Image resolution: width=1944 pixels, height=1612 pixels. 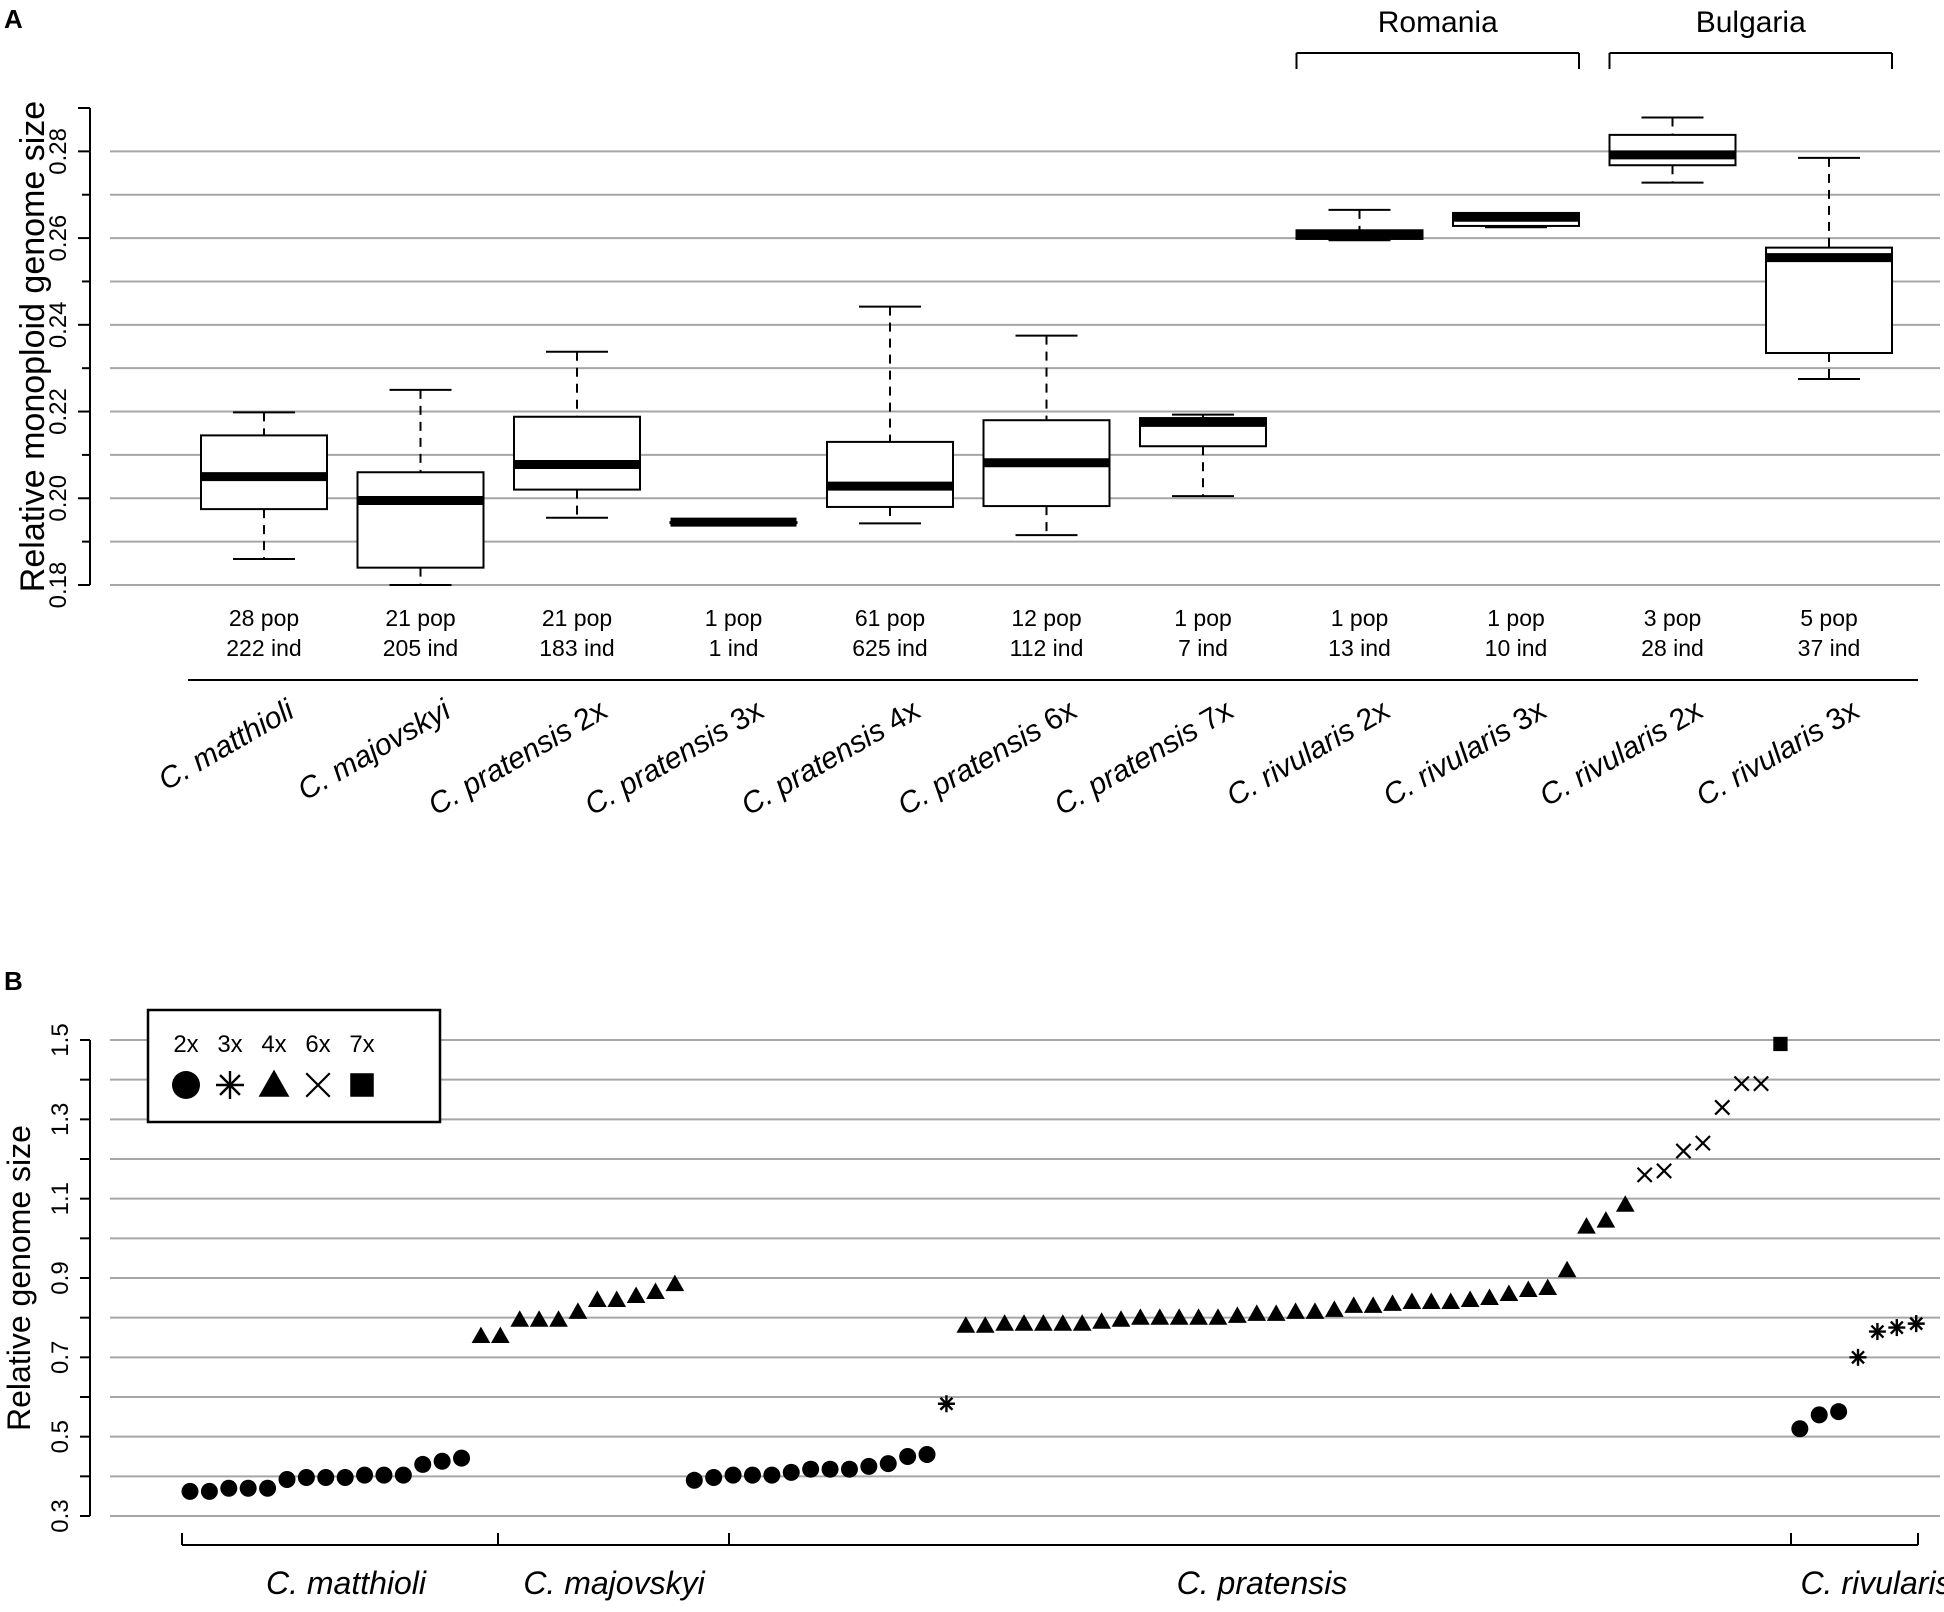 What do you see at coordinates (734, 648) in the screenshot?
I see `ind-count: 1 ind` at bounding box center [734, 648].